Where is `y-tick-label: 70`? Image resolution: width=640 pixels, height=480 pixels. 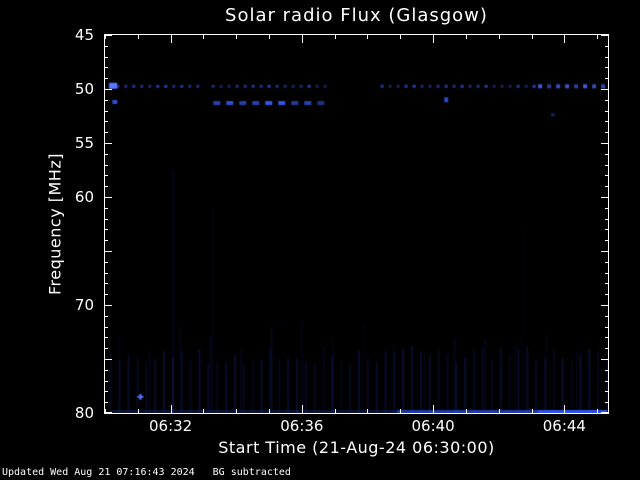 y-tick-label: 70 is located at coordinates (84, 305).